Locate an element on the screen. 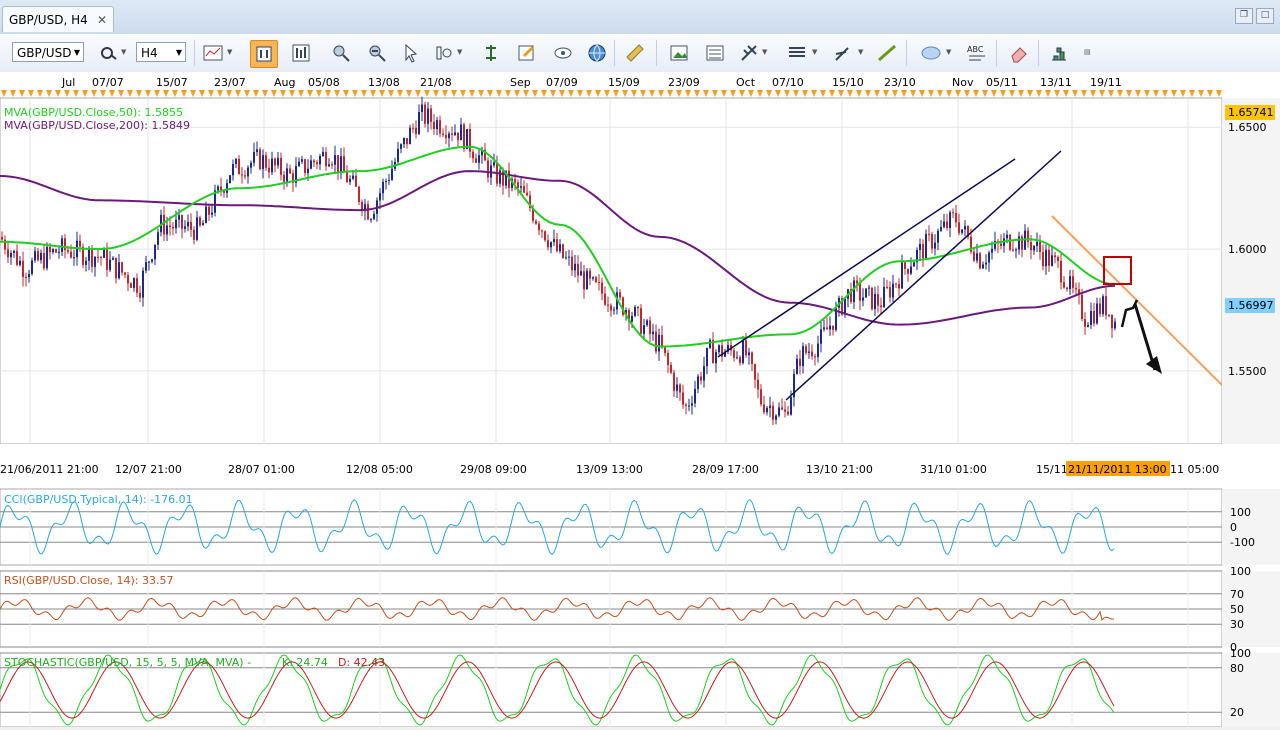 The height and width of the screenshot is (730, 1280). lower-channel-line is located at coordinates (923, 275).